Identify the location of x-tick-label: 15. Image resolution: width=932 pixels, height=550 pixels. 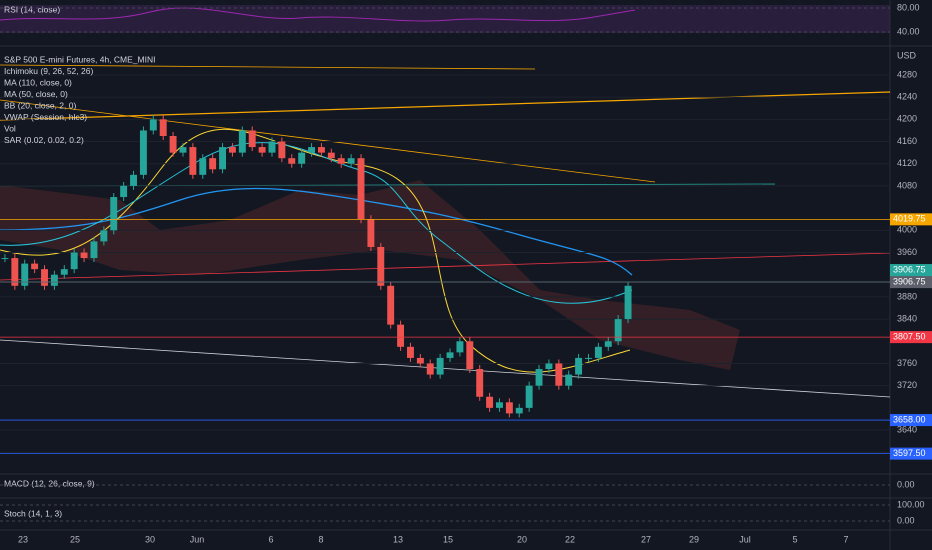
(448, 539).